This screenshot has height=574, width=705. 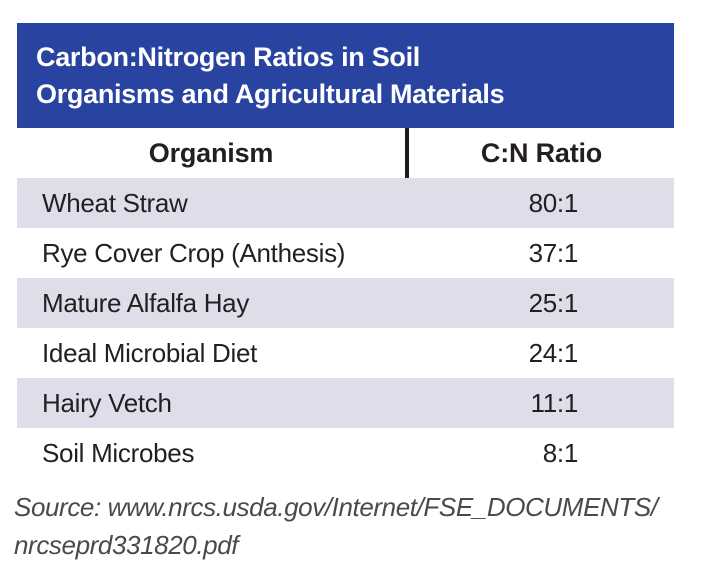 What do you see at coordinates (553, 353) in the screenshot?
I see `ratio-cell: 24:1` at bounding box center [553, 353].